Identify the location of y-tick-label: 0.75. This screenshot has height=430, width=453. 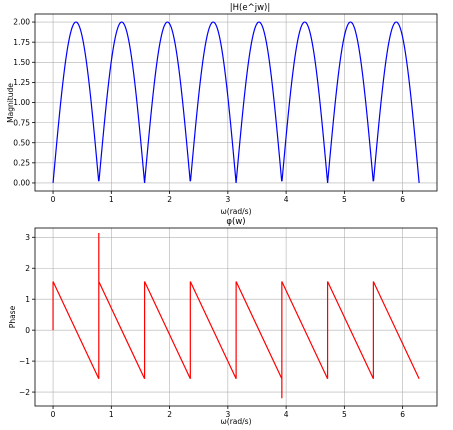
(21, 122).